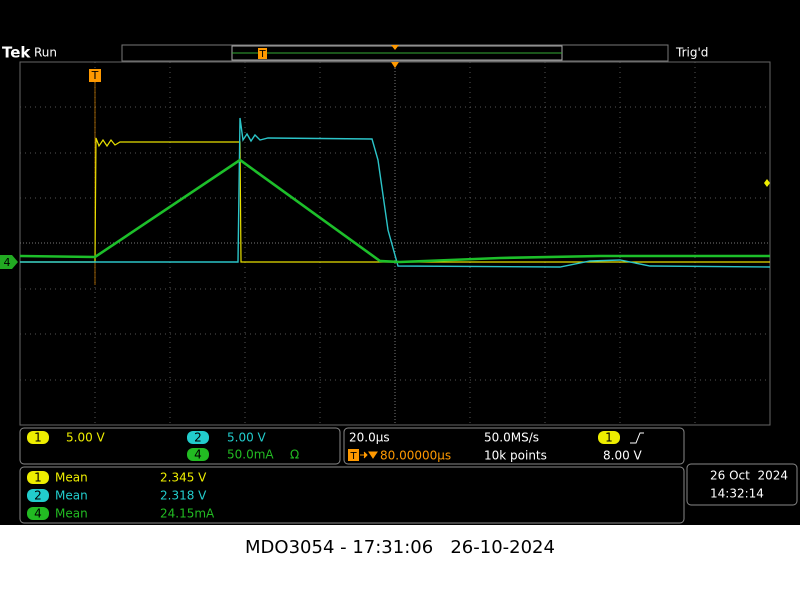  What do you see at coordinates (742, 484) in the screenshot?
I see `datetime-panel` at bounding box center [742, 484].